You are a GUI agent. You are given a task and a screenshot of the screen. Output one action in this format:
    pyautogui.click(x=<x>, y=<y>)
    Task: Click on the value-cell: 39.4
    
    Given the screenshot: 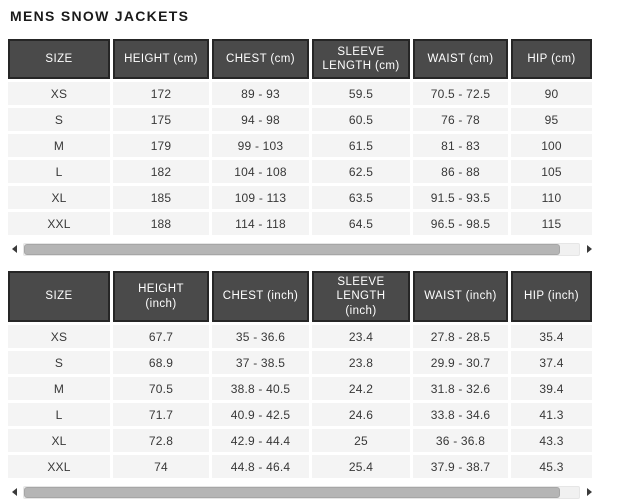 What is the action you would take?
    pyautogui.click(x=551, y=389)
    